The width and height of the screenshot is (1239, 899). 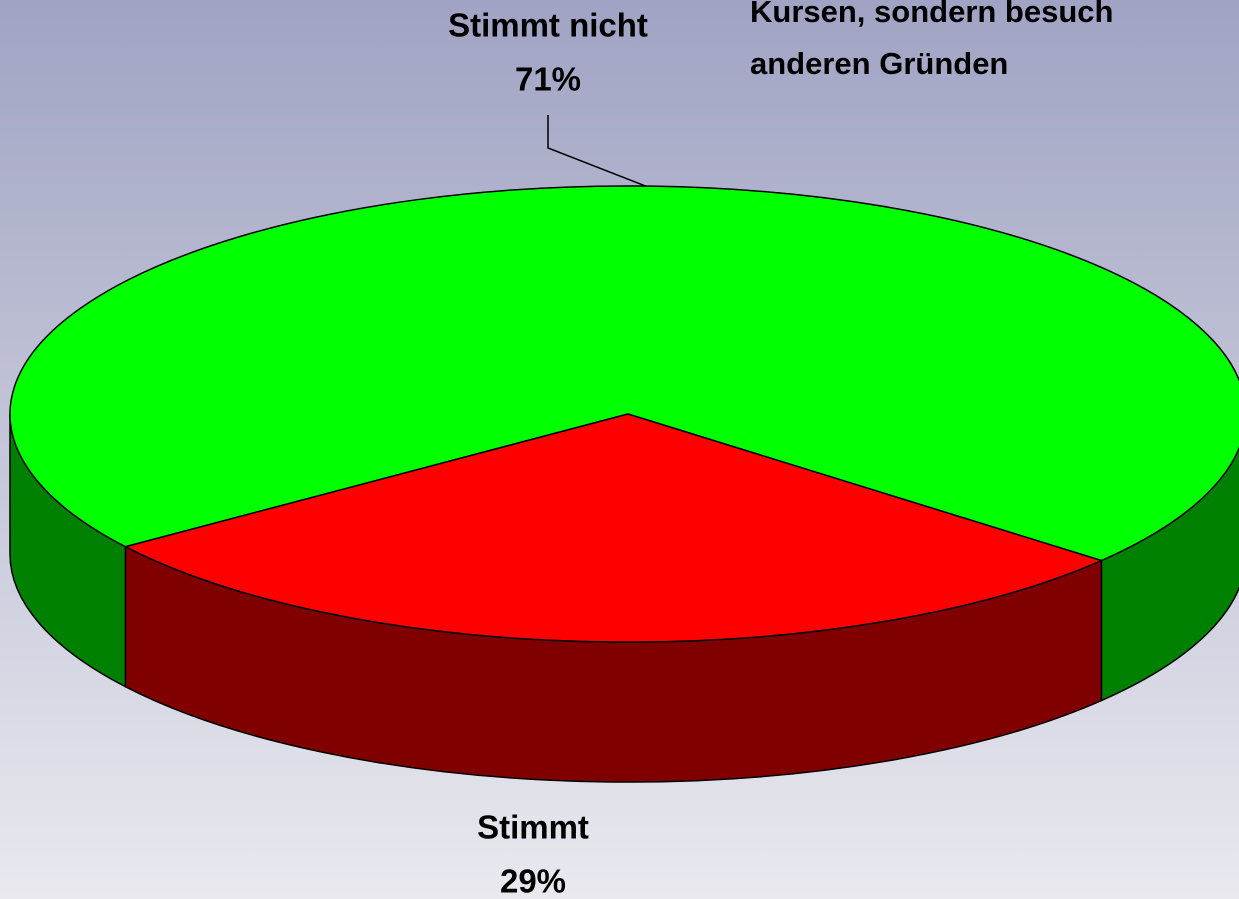 What do you see at coordinates (598, 151) in the screenshot?
I see `leader-line` at bounding box center [598, 151].